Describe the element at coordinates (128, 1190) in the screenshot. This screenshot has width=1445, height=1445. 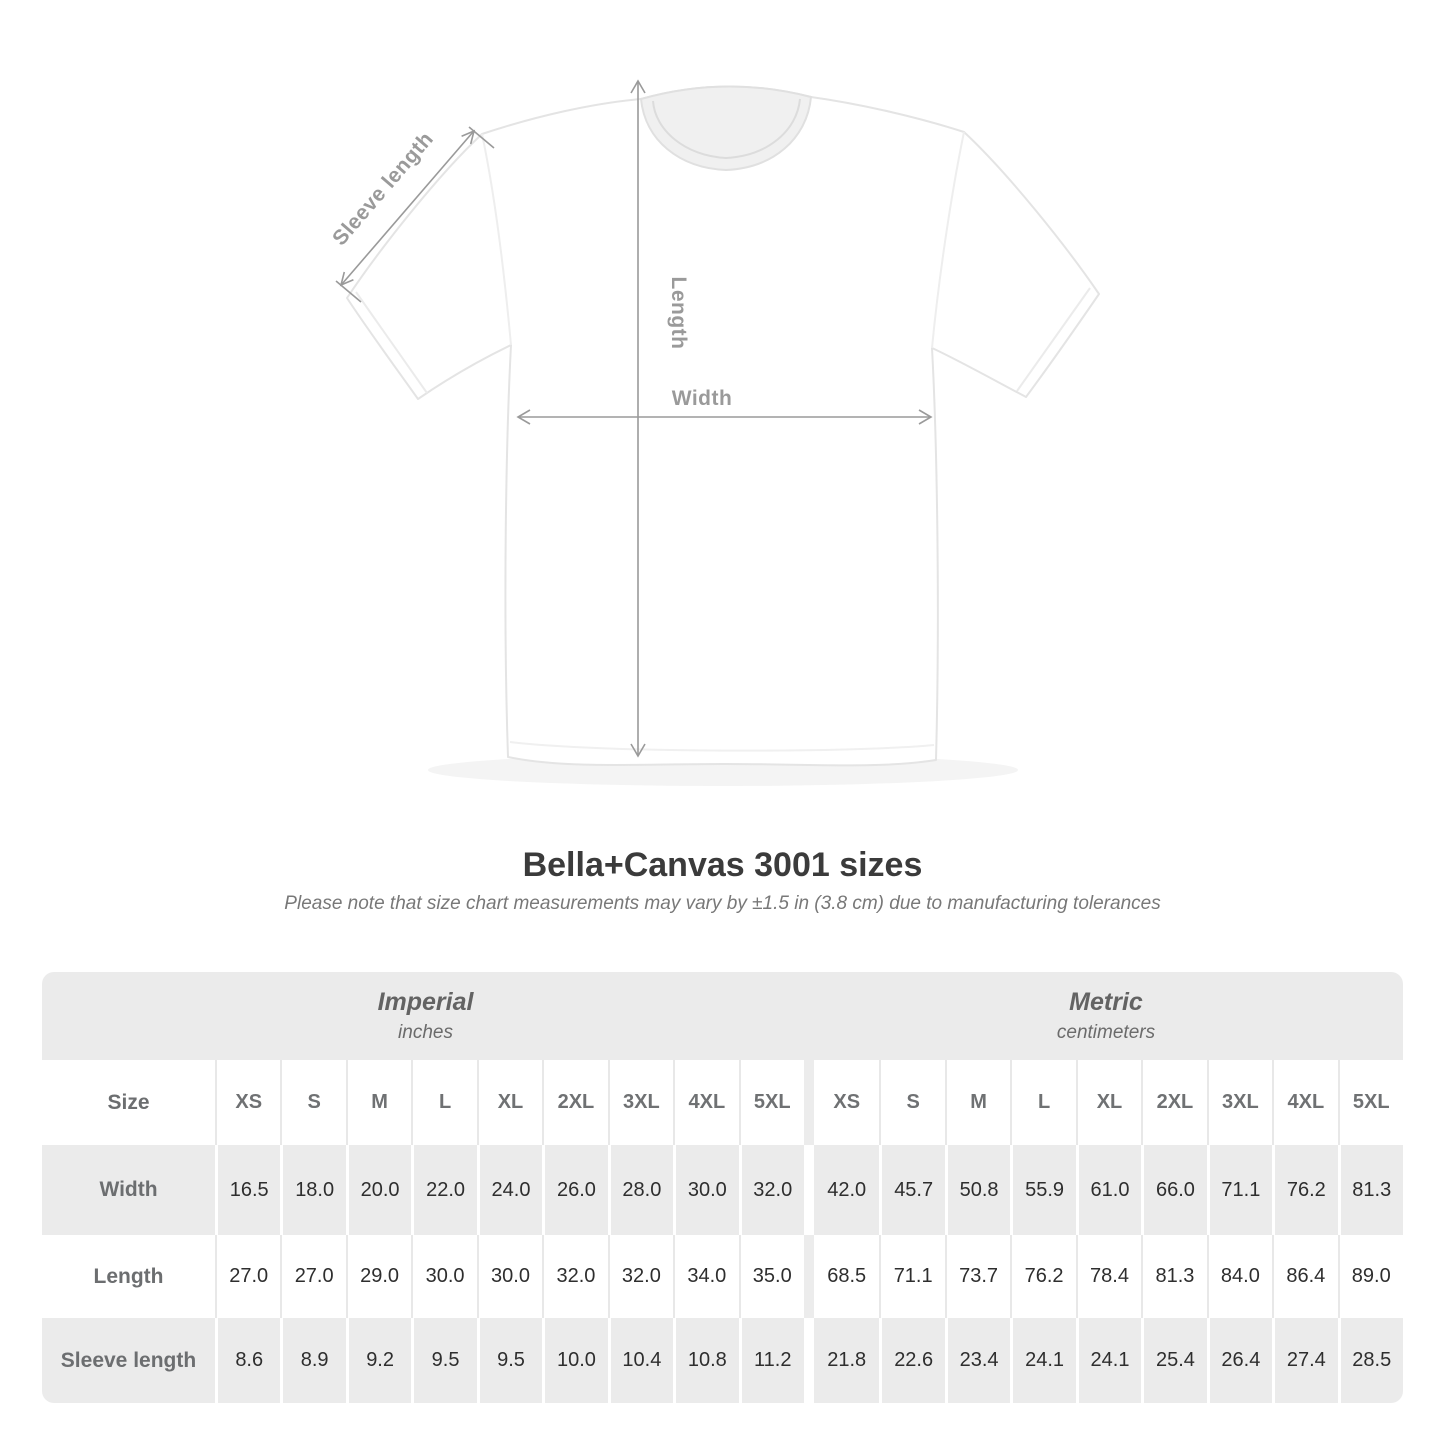
I see `width-row-label: Width` at that location.